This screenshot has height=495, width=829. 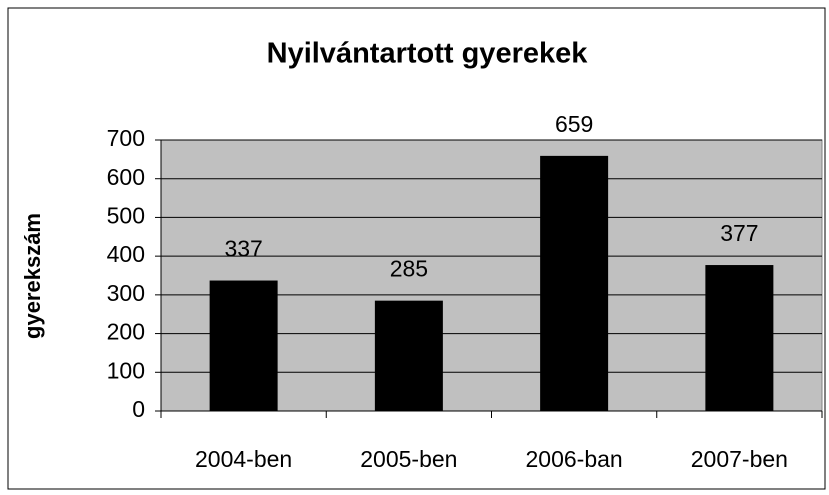 What do you see at coordinates (126, 254) in the screenshot?
I see `y-tick-label: 400` at bounding box center [126, 254].